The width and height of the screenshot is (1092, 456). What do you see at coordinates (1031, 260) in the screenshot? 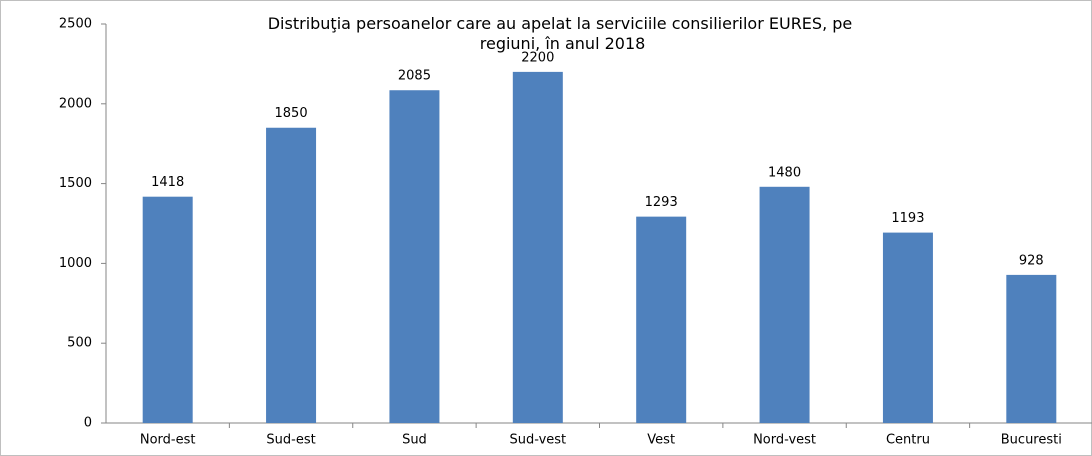
I see `data-label: 928` at bounding box center [1031, 260].